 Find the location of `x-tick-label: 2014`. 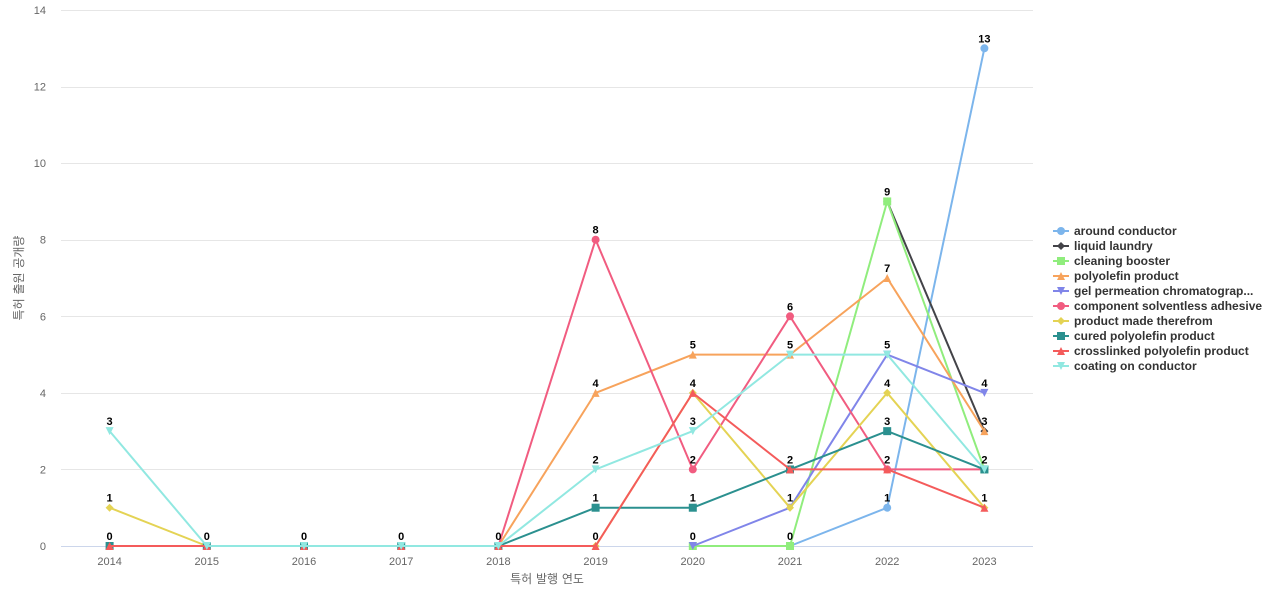

x-tick-label: 2014 is located at coordinates (109, 562).